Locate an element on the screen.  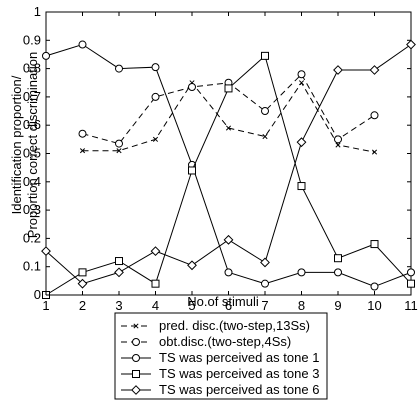
x-tick-label: 3 is located at coordinates (118, 305).